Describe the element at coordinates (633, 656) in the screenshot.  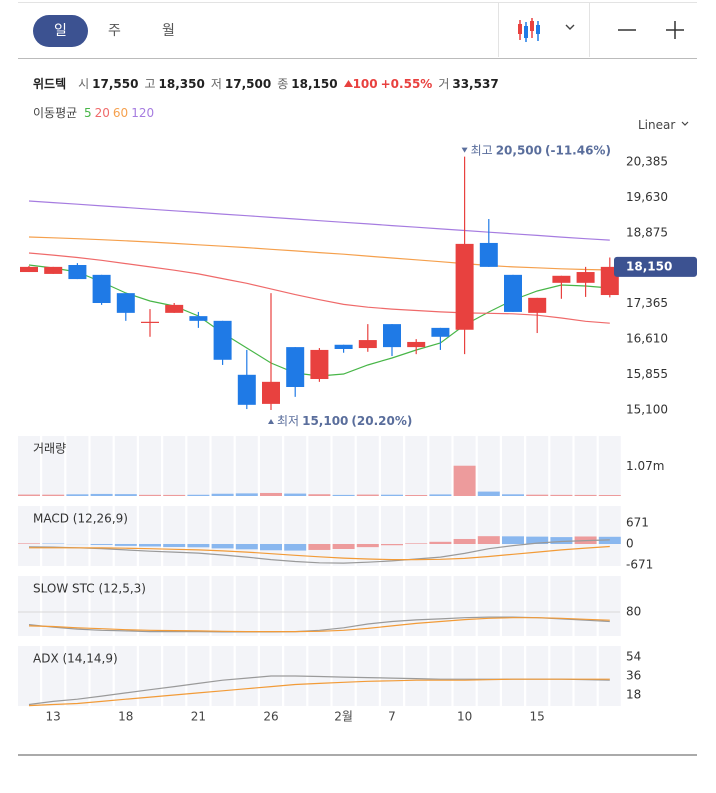
I see `y-tick-label: 54` at that location.